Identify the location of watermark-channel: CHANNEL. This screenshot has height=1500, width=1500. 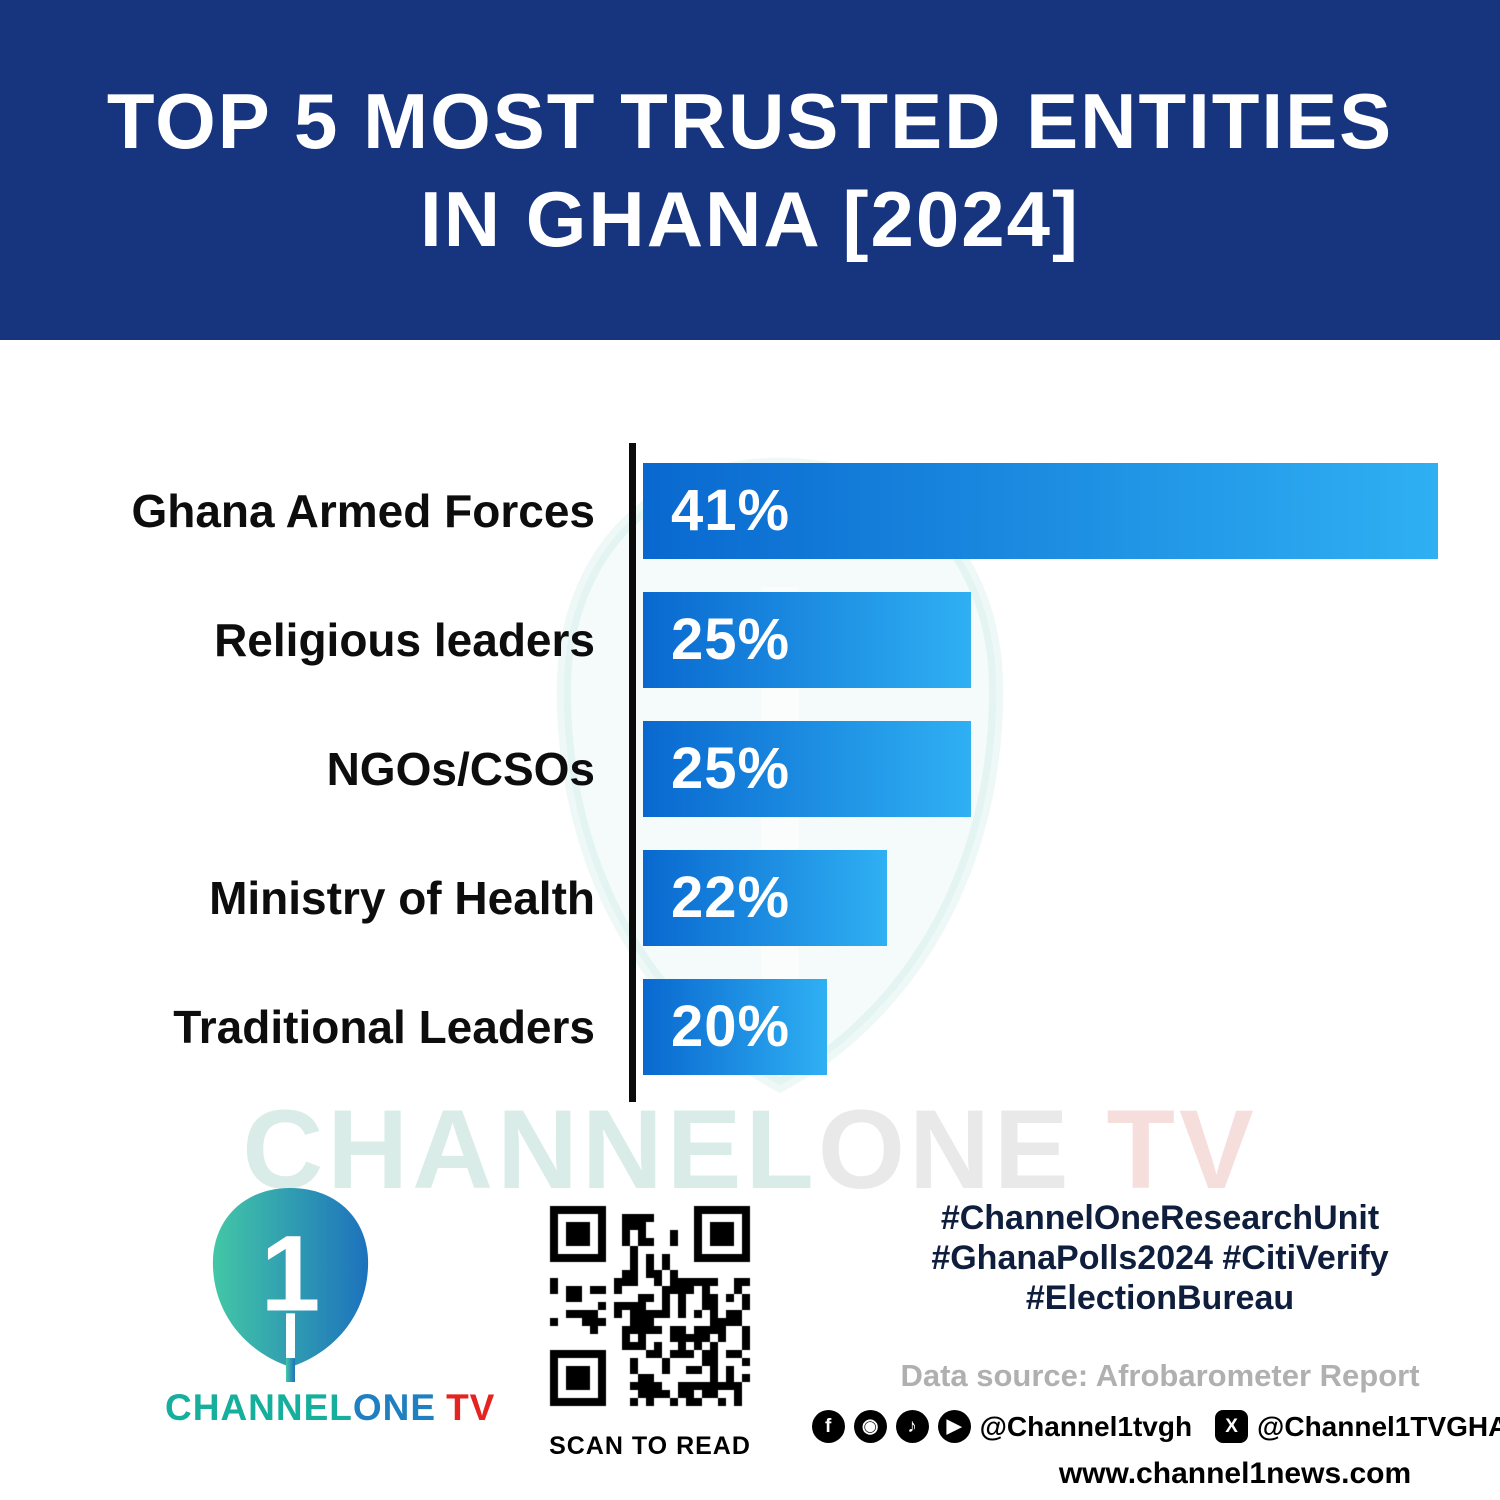
(530, 1149).